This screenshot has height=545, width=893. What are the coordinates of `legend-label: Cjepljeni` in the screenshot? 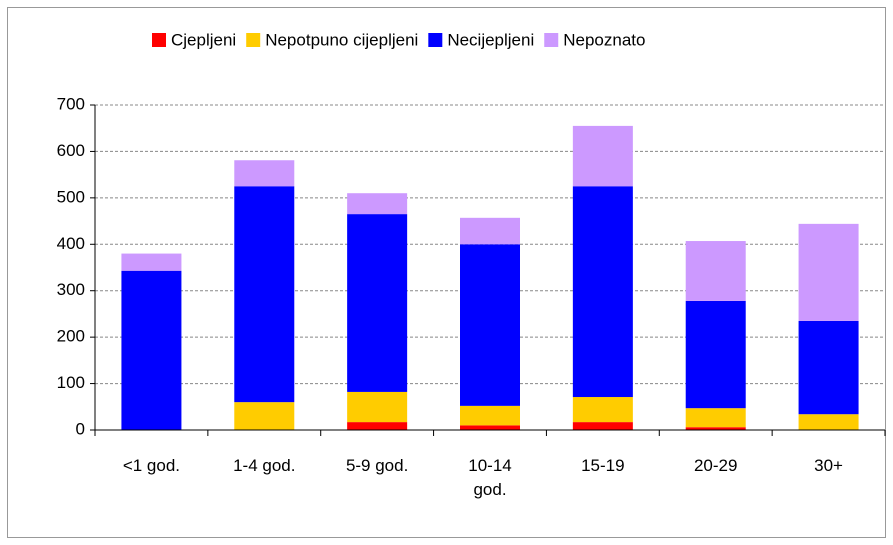 It's located at (203, 39).